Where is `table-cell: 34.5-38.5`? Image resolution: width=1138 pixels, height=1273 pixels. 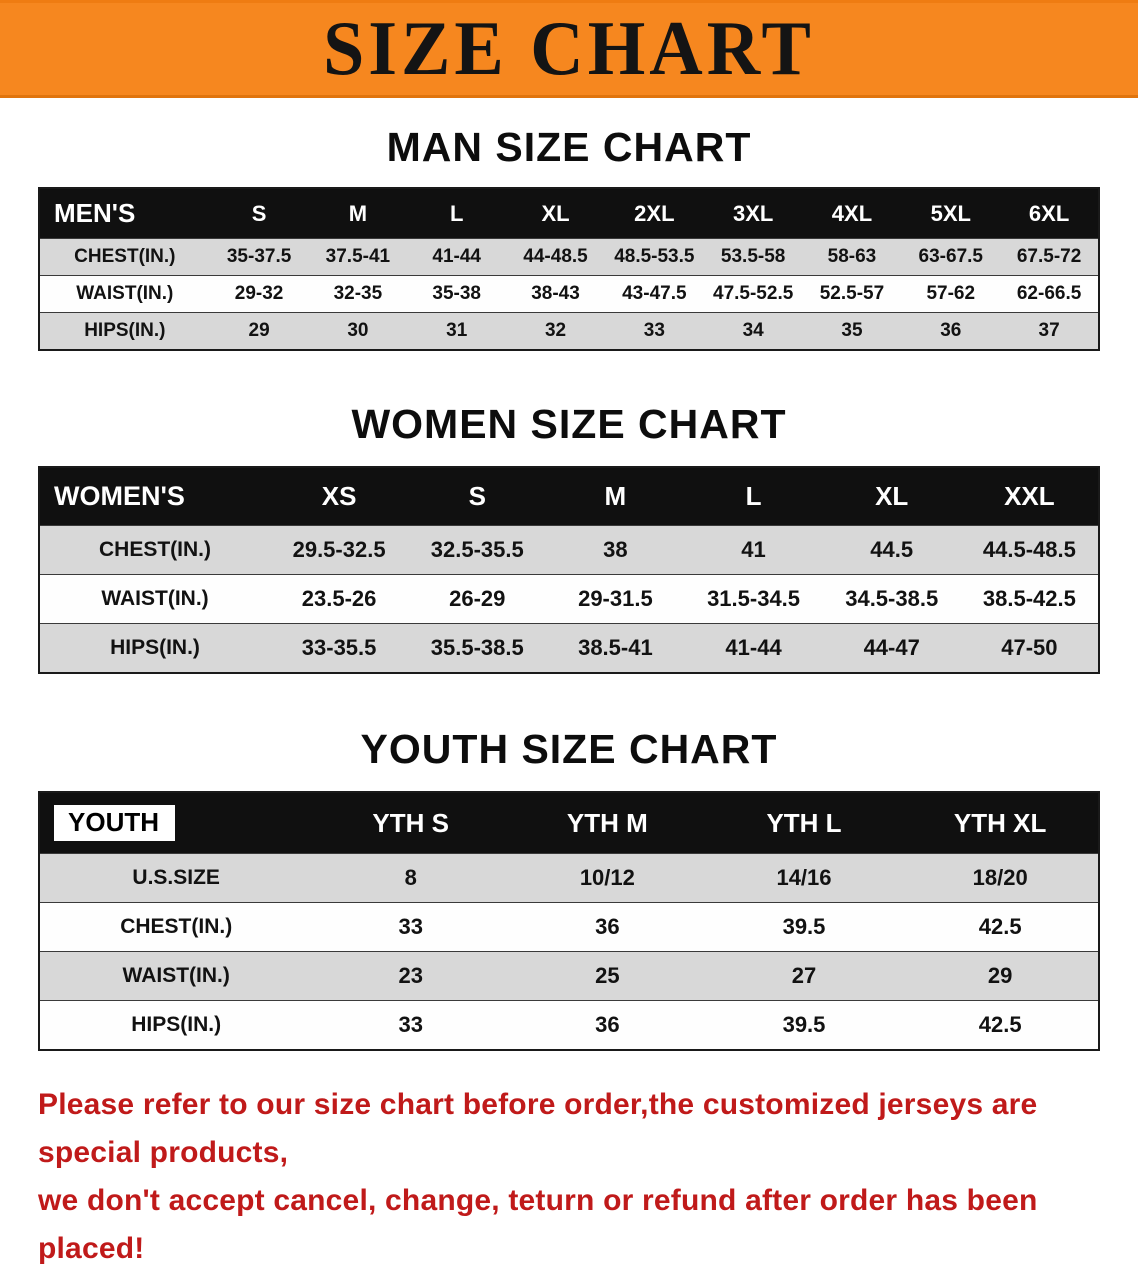
table-cell: 34.5-38.5 is located at coordinates (891, 599).